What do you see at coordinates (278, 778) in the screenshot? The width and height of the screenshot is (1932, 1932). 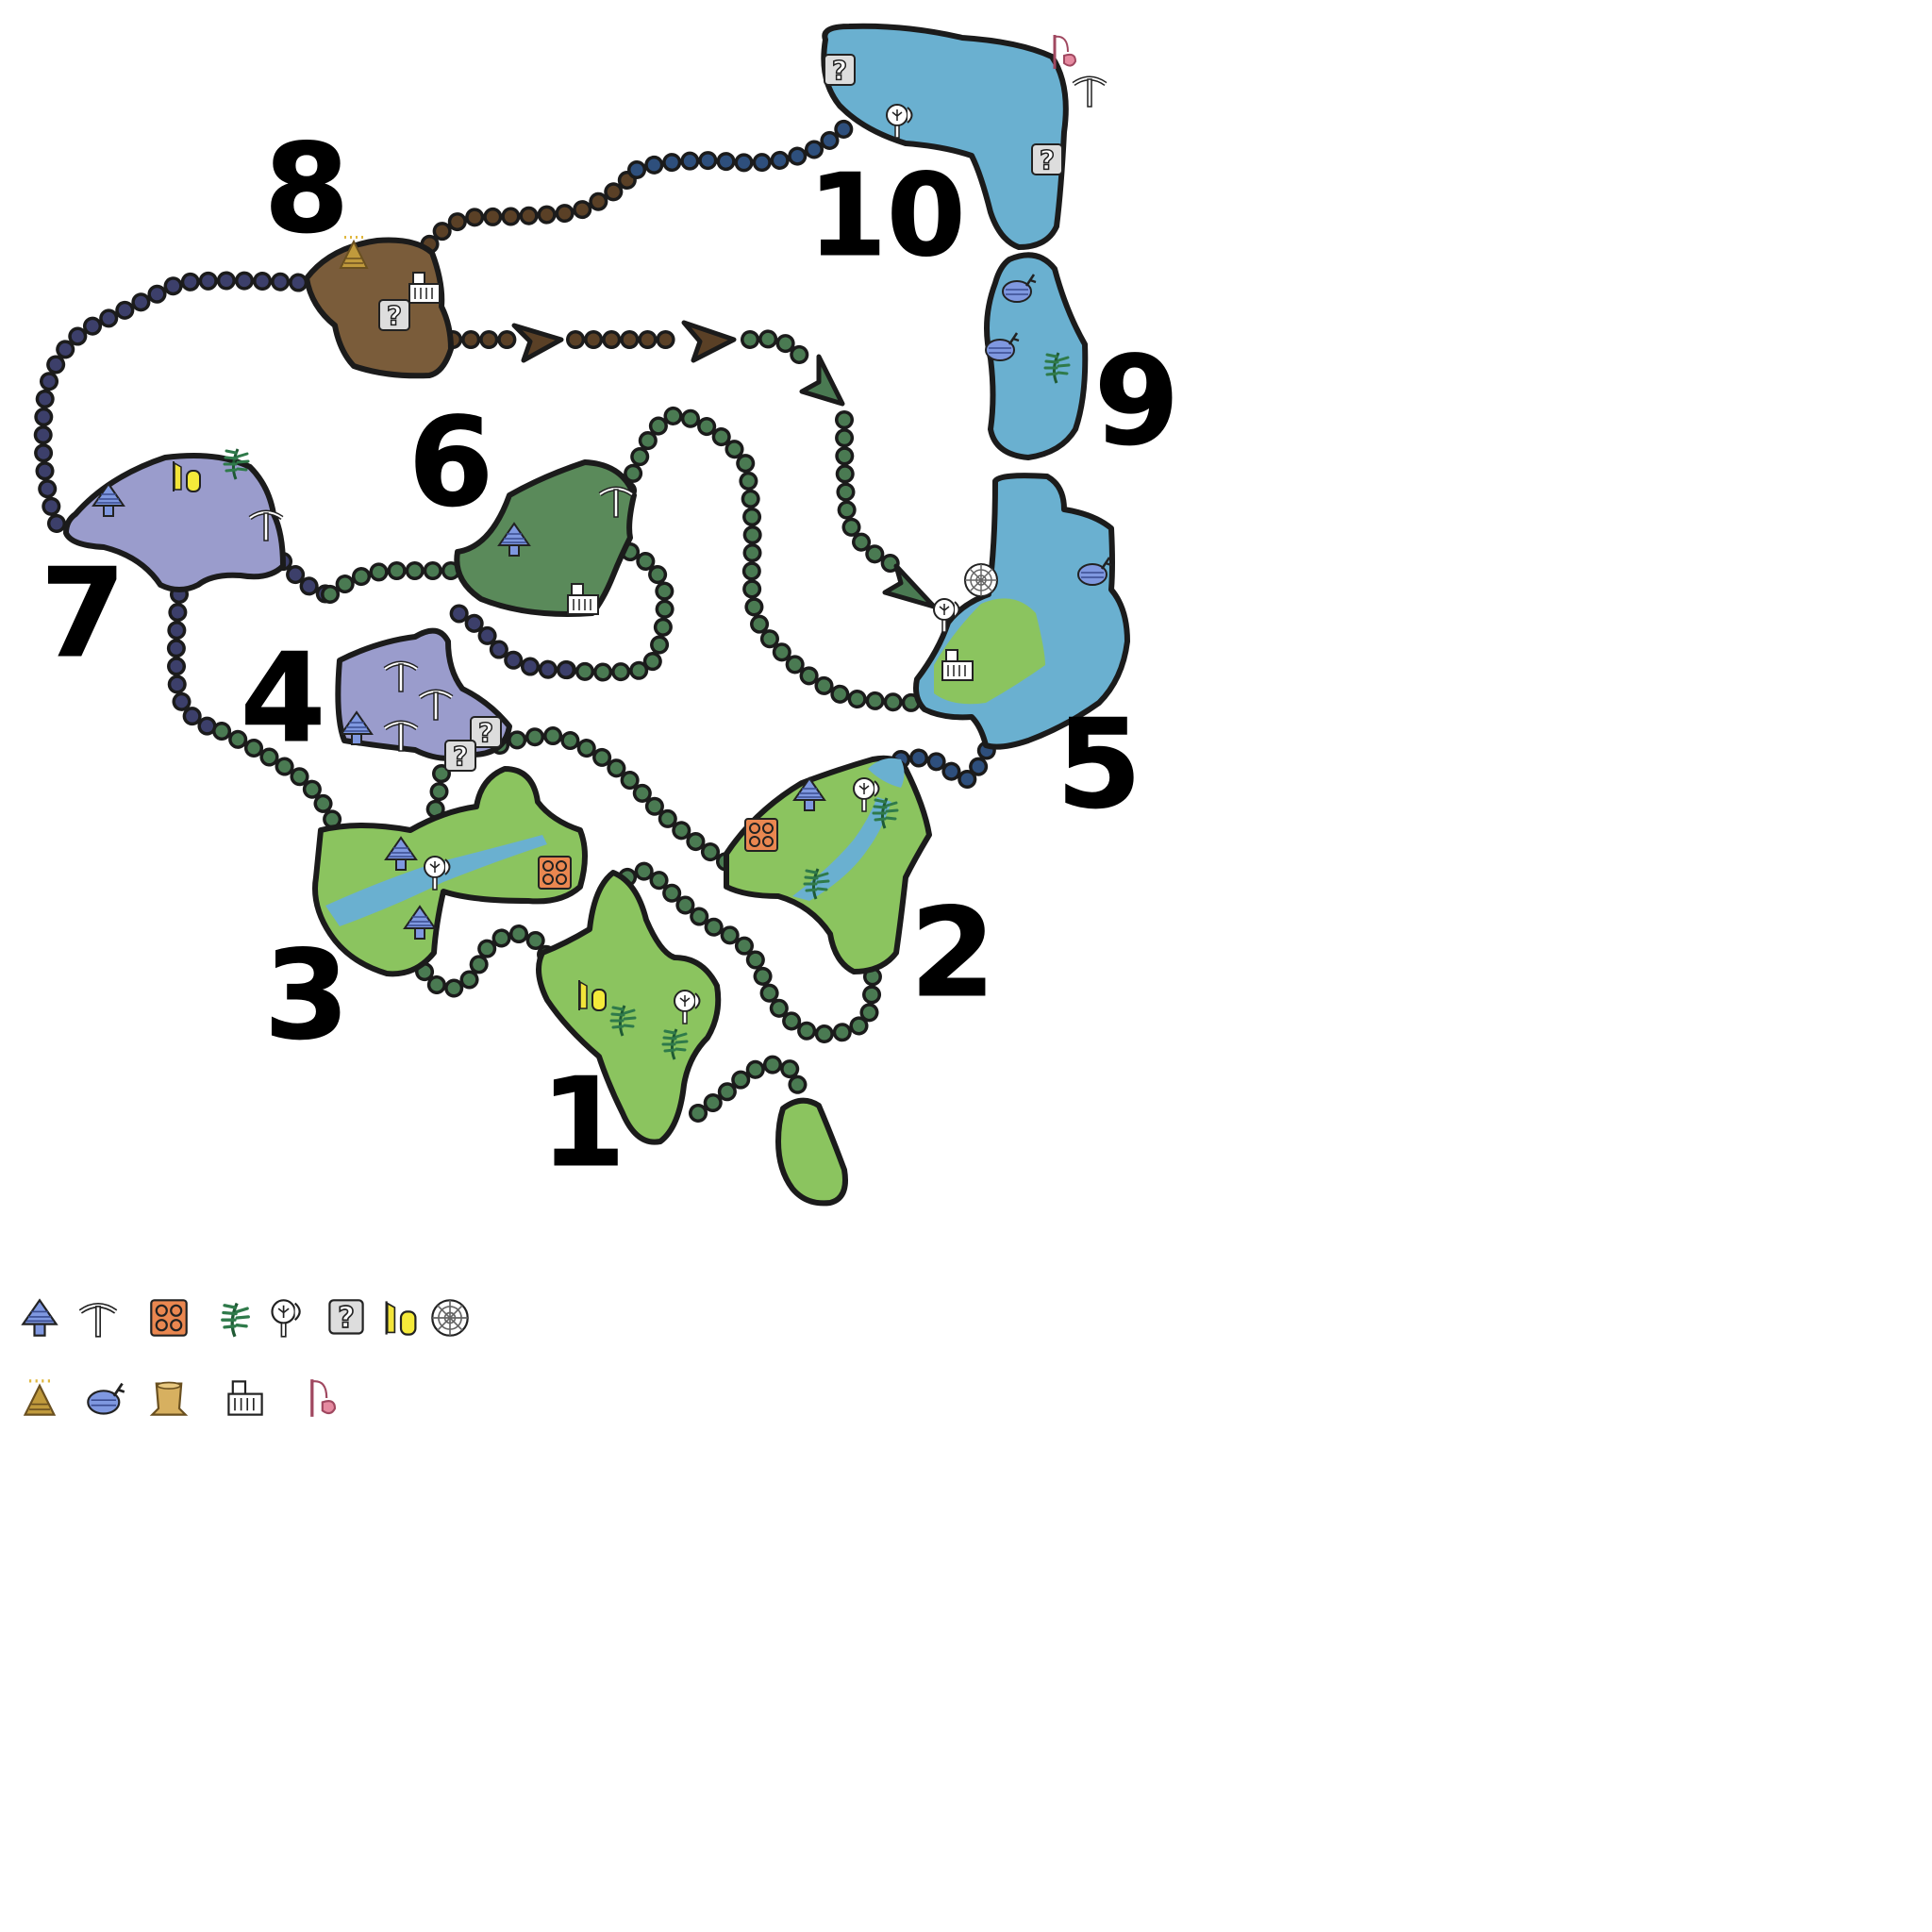 I see `path-7-3b` at bounding box center [278, 778].